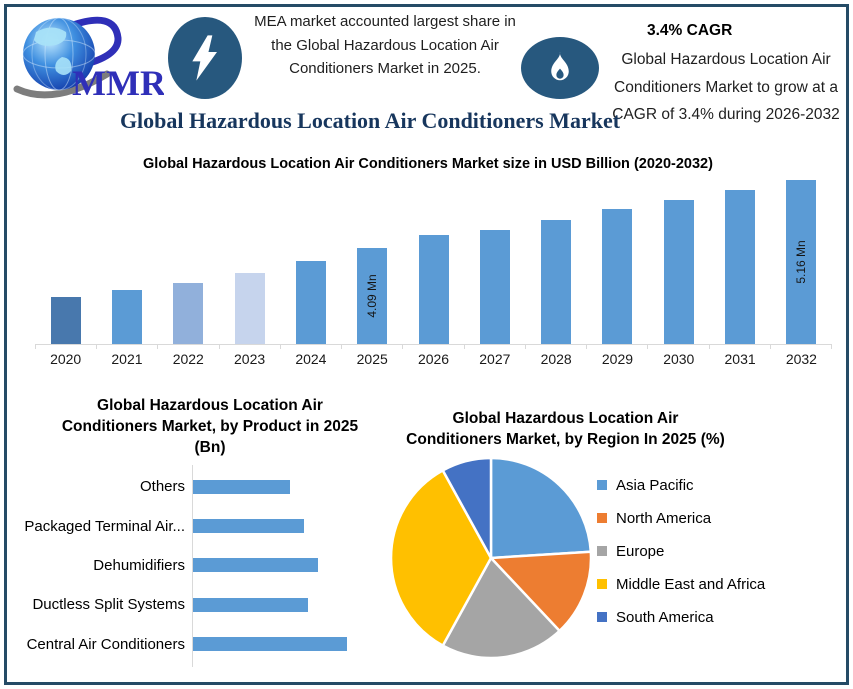  I want to click on bar-2028, so click(556, 282).